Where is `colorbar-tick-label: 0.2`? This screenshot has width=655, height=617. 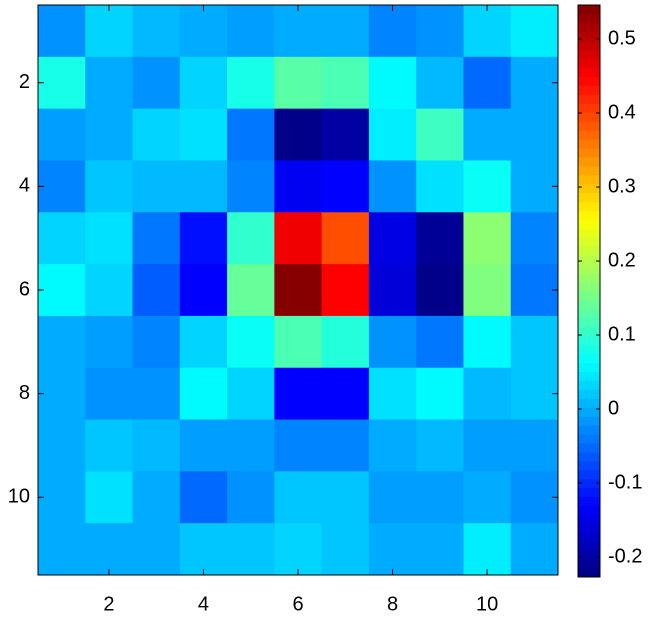 colorbar-tick-label: 0.2 is located at coordinates (622, 260).